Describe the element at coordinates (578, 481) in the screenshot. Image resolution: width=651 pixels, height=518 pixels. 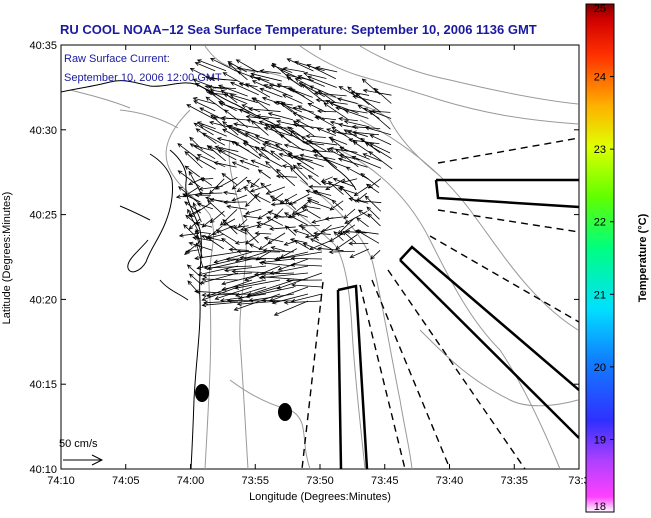
I see `x-tick-label: 73:3` at that location.